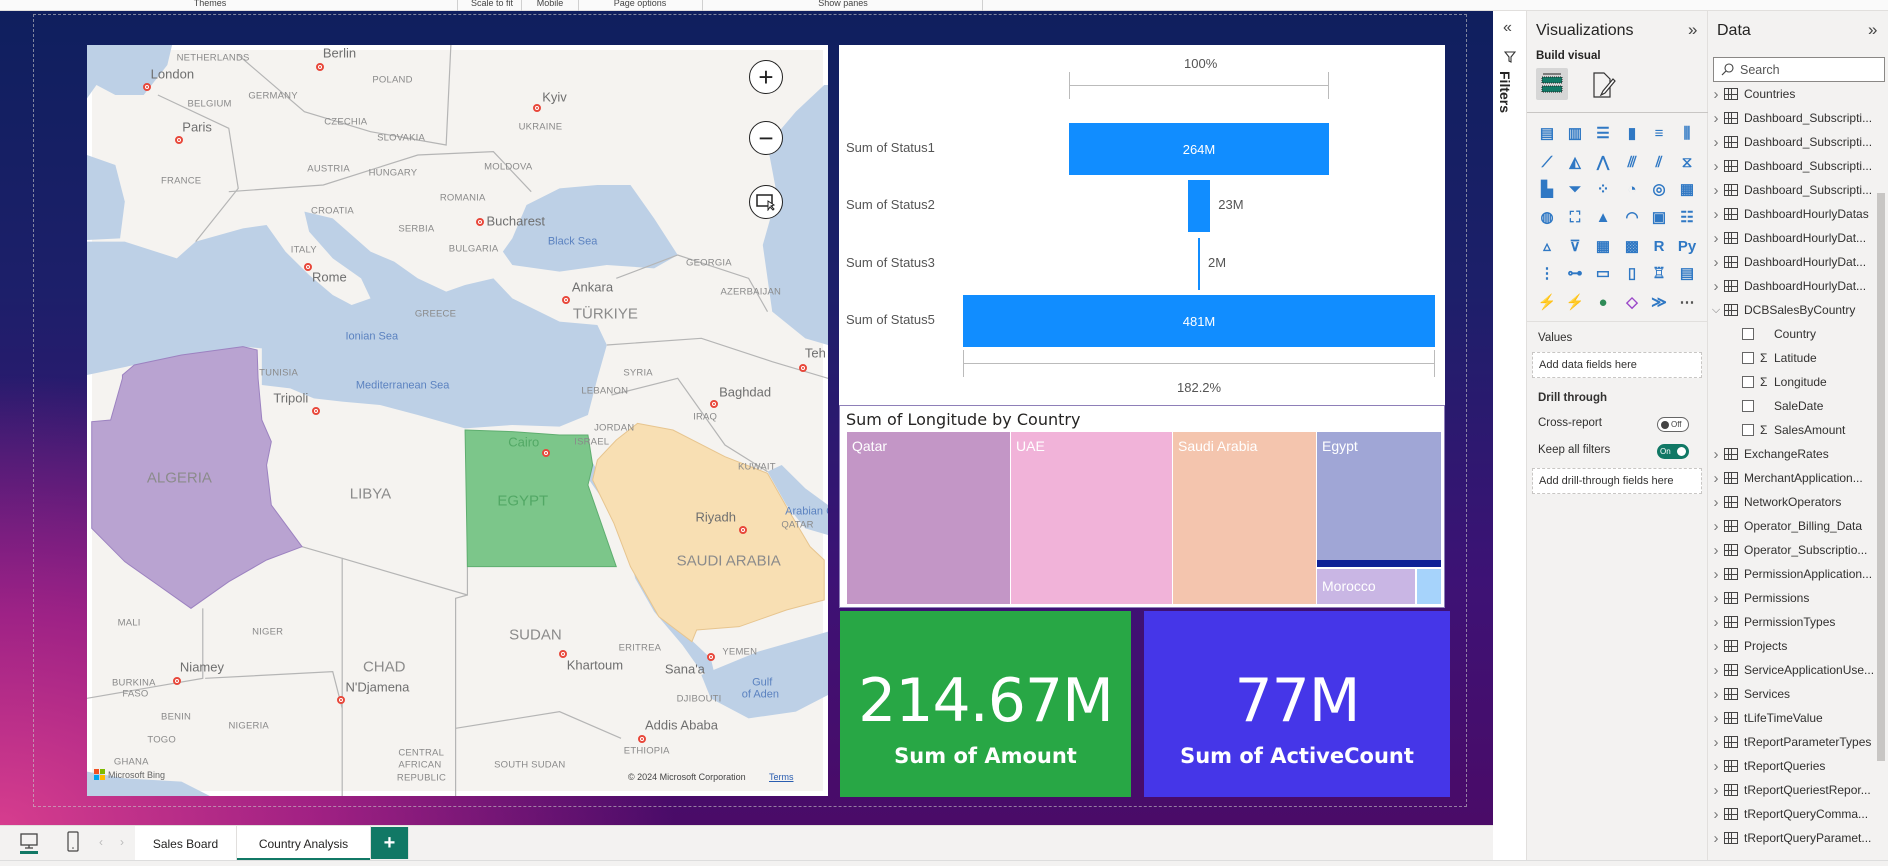  I want to click on data-table-item: › Services, so click(1793, 694).